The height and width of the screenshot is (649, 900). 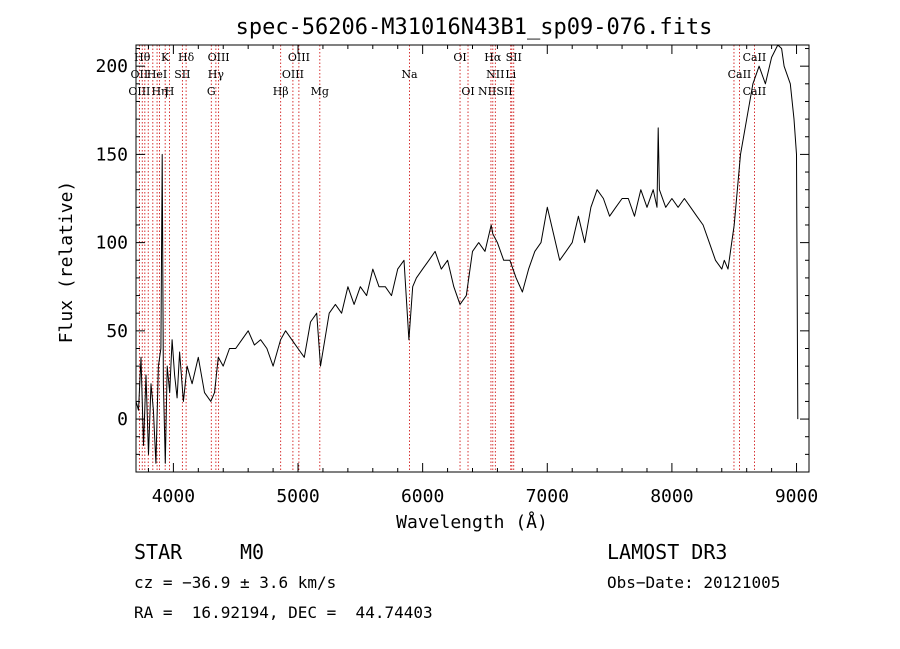 I want to click on marker-label: Hη, so click(x=159, y=91).